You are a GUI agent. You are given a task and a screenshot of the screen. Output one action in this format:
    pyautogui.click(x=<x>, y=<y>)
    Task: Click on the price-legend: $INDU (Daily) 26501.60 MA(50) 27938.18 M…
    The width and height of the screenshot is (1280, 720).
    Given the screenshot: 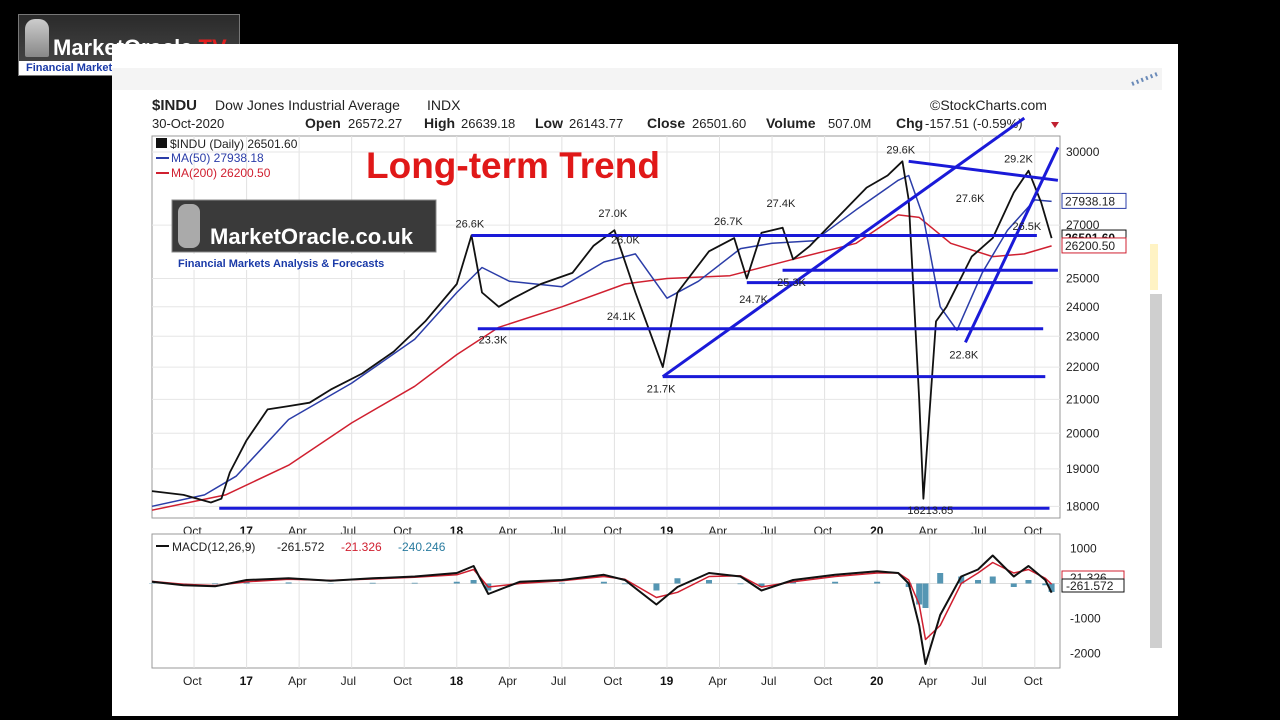 What is the action you would take?
    pyautogui.click(x=227, y=158)
    